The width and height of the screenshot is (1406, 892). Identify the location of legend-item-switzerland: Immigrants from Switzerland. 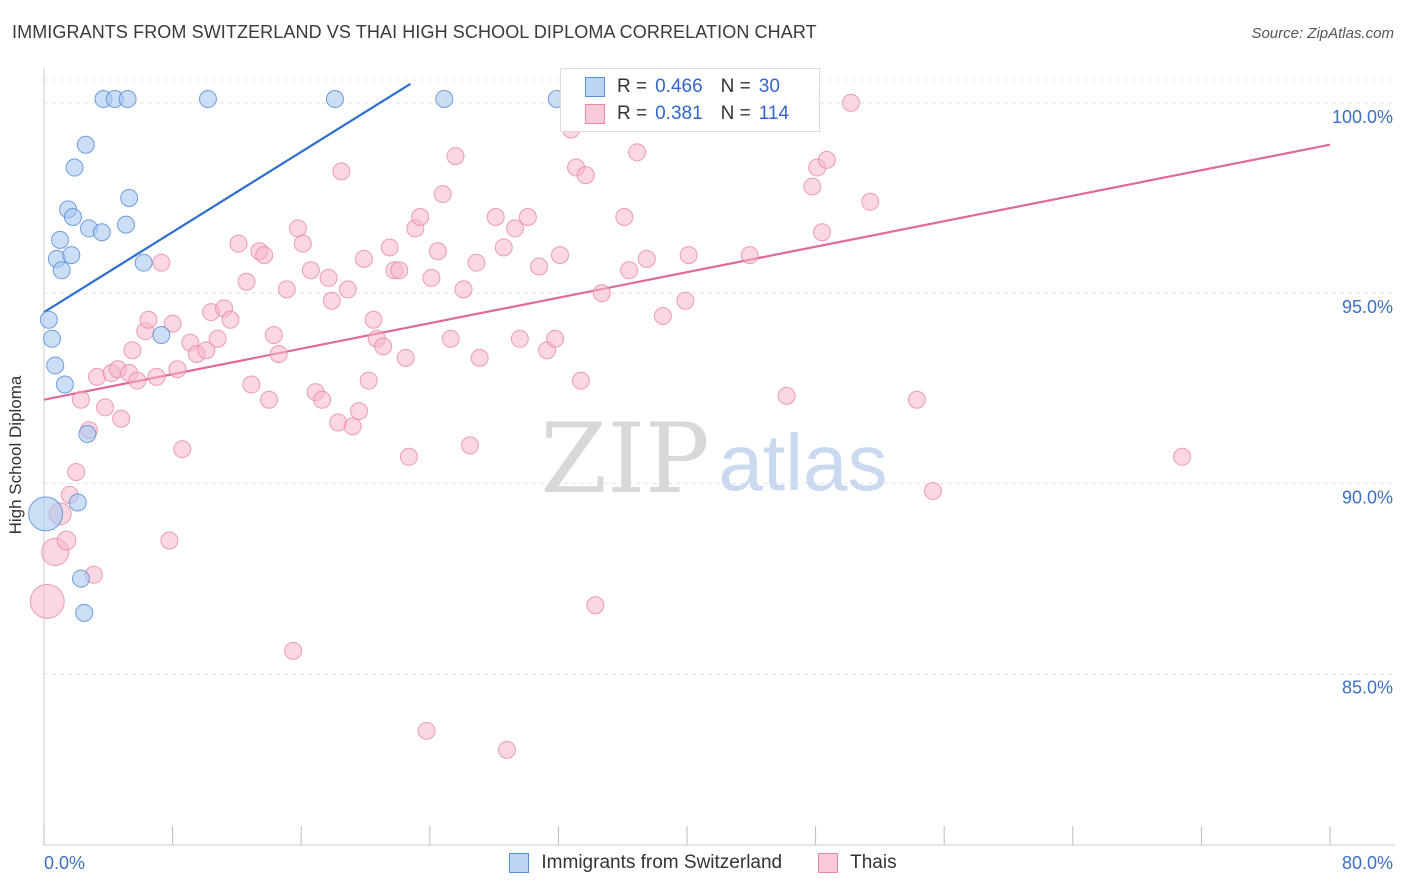
(645, 863).